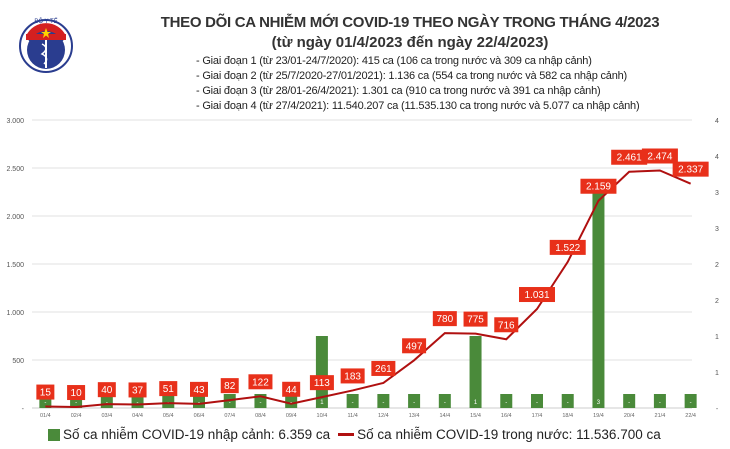  Describe the element at coordinates (76, 416) in the screenshot. I see `x-tick-label: 02/4` at that location.